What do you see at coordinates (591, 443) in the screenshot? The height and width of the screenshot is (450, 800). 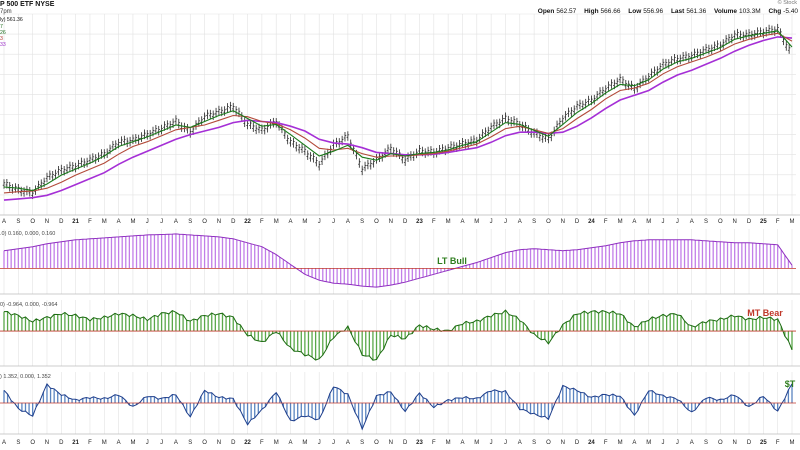 I see `x-tick-label: 24` at bounding box center [591, 443].